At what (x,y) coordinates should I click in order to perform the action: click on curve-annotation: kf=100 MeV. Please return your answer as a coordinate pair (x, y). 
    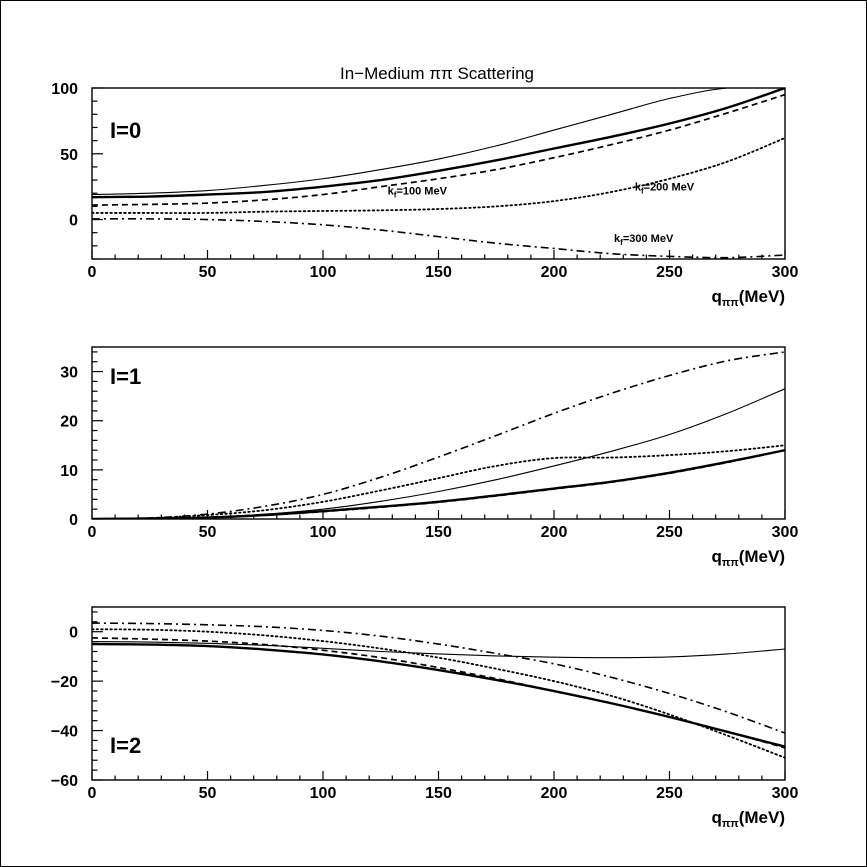
    Looking at the image, I should click on (418, 193).